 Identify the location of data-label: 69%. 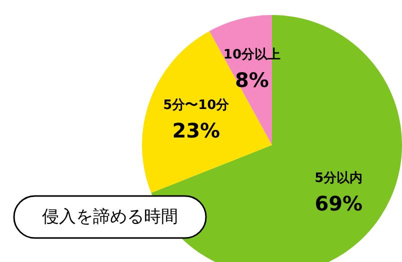
(338, 203).